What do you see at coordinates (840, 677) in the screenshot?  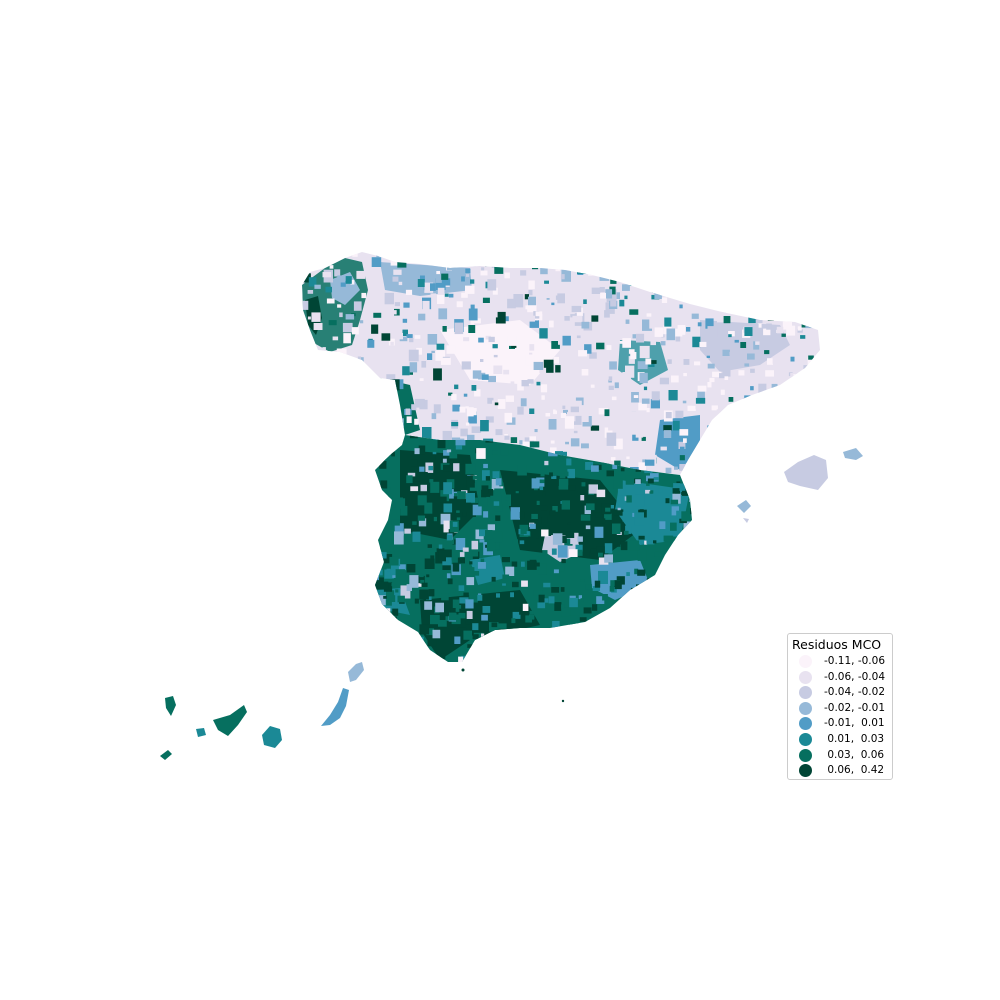 I see `legend-entry: -0.06, -0.04` at bounding box center [840, 677].